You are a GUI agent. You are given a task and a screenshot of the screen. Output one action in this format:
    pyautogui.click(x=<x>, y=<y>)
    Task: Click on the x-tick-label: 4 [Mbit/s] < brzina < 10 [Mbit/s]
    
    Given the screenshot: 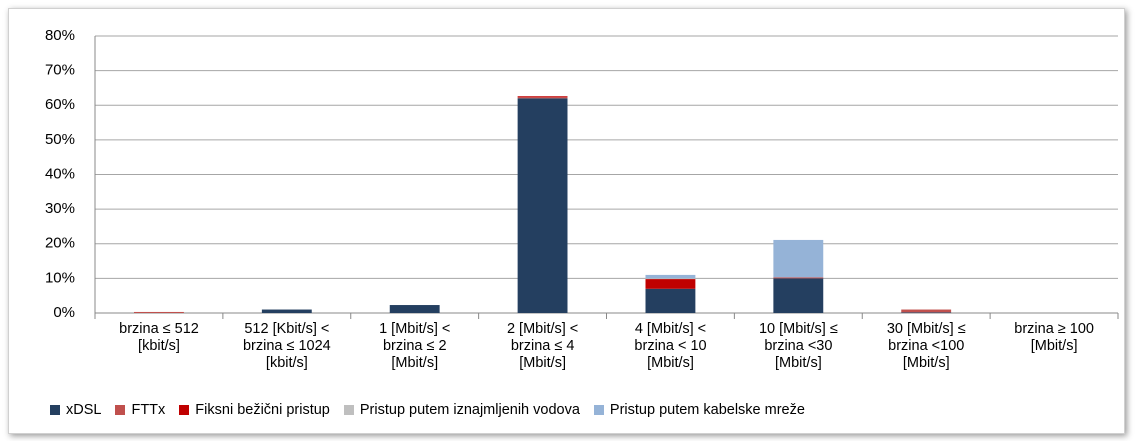 What is the action you would take?
    pyautogui.click(x=670, y=346)
    